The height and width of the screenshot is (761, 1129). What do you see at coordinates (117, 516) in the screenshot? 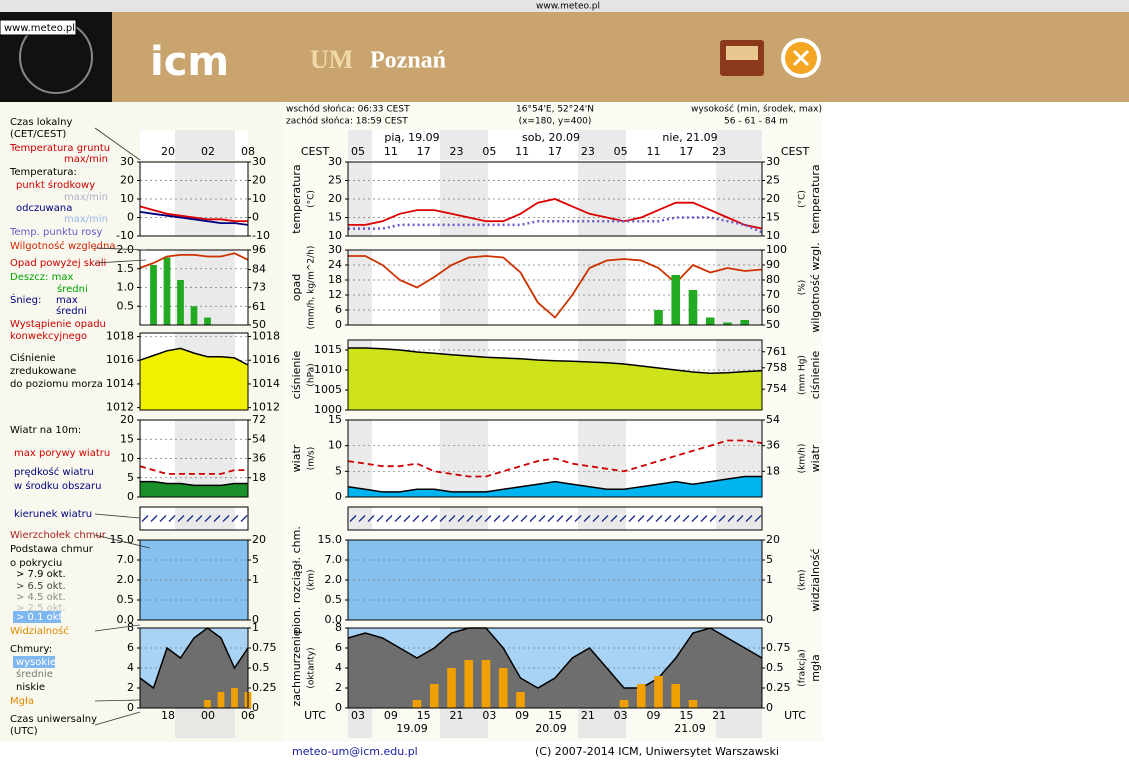
I see `legend-connector` at bounding box center [117, 516].